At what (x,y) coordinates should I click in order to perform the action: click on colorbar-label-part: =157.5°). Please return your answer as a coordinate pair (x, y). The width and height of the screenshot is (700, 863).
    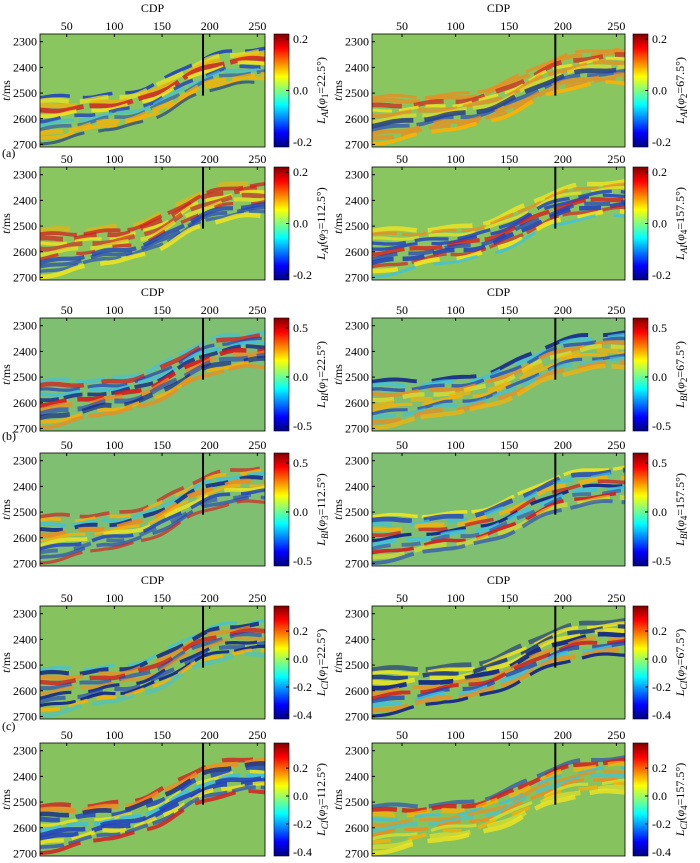
    Looking at the image, I should click on (680, 784).